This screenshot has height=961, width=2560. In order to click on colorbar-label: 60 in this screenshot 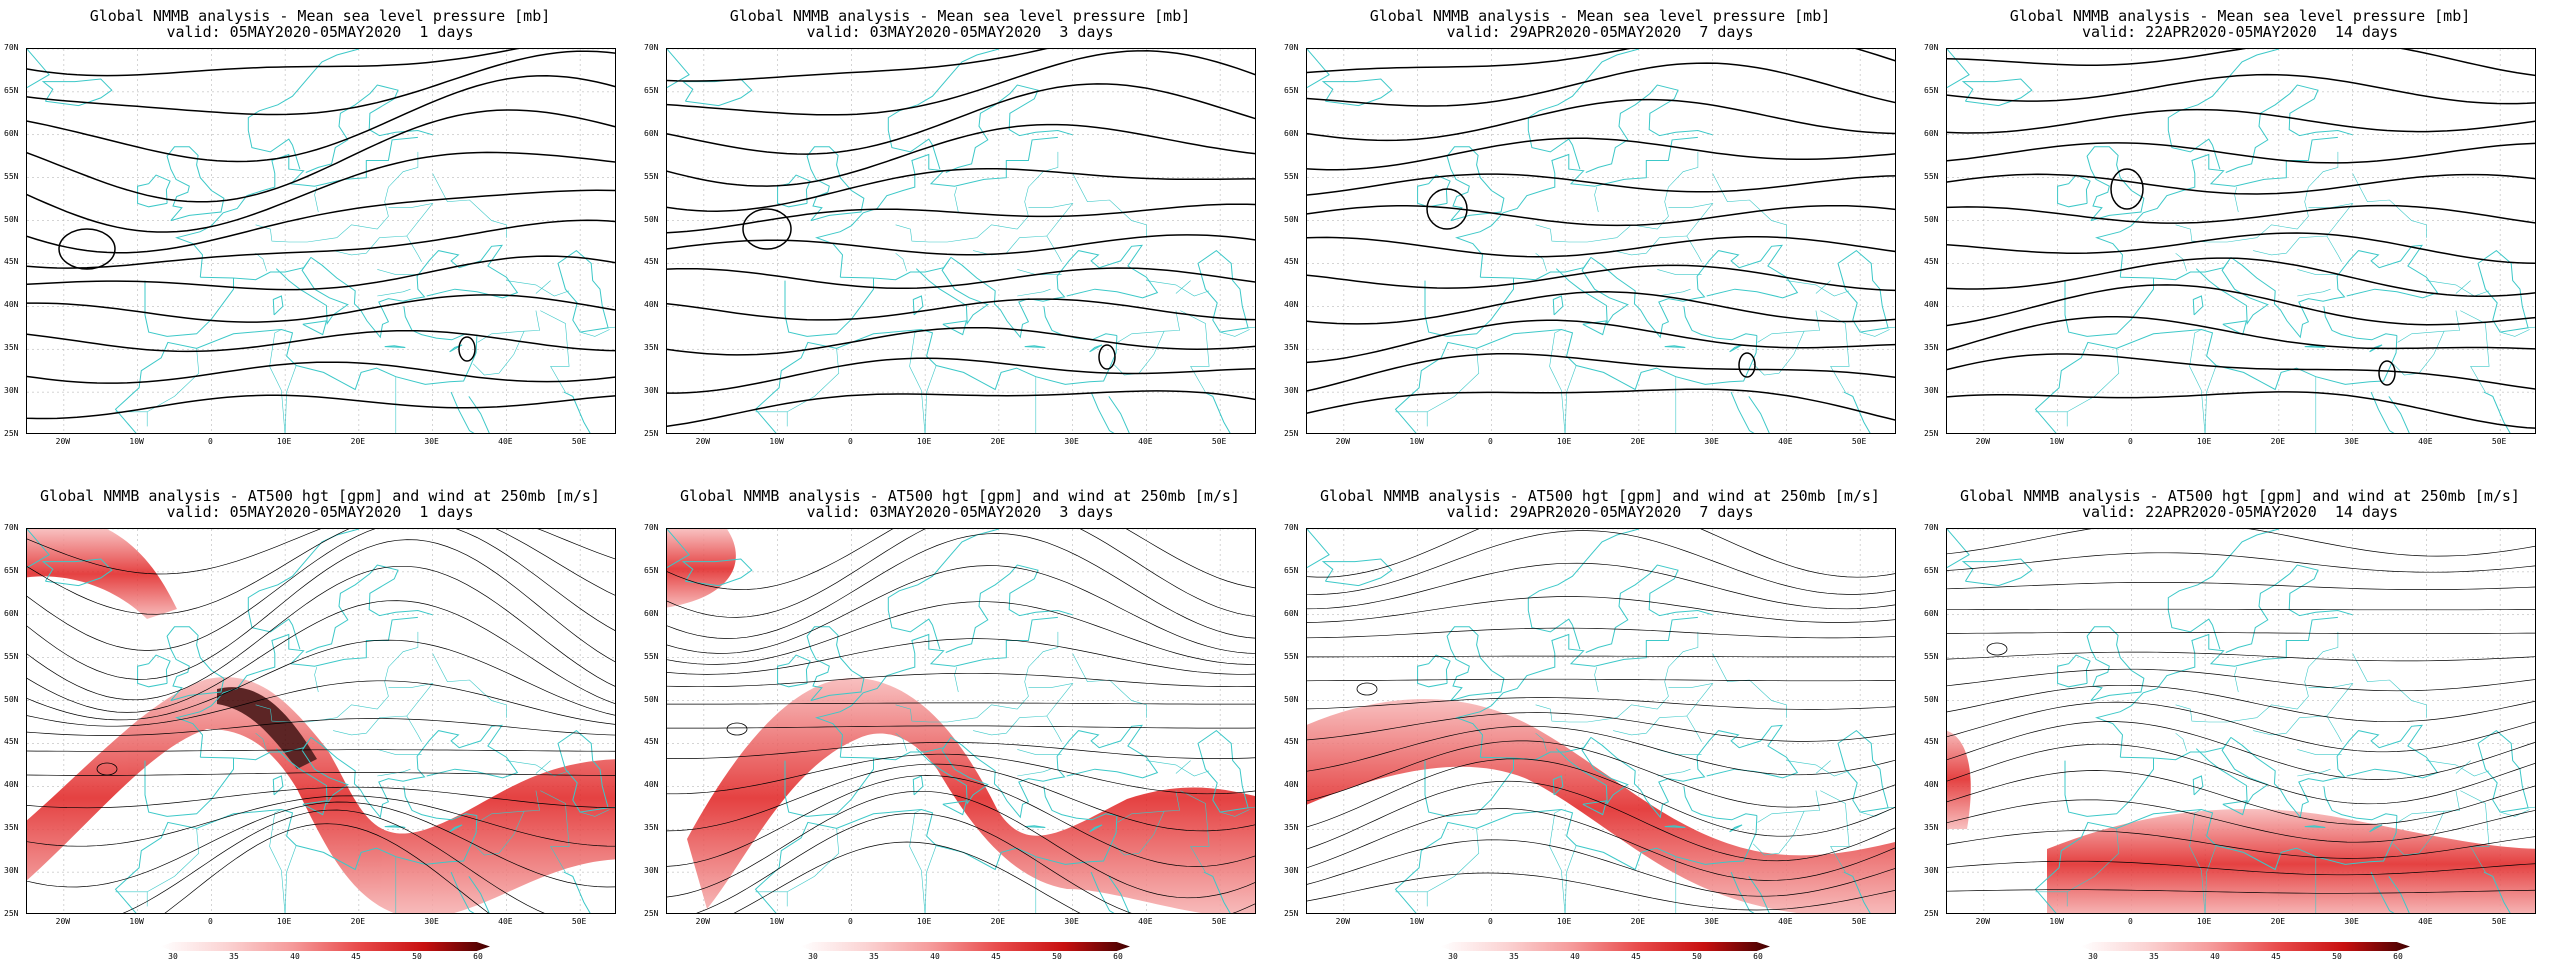, I will do `click(2398, 956)`.